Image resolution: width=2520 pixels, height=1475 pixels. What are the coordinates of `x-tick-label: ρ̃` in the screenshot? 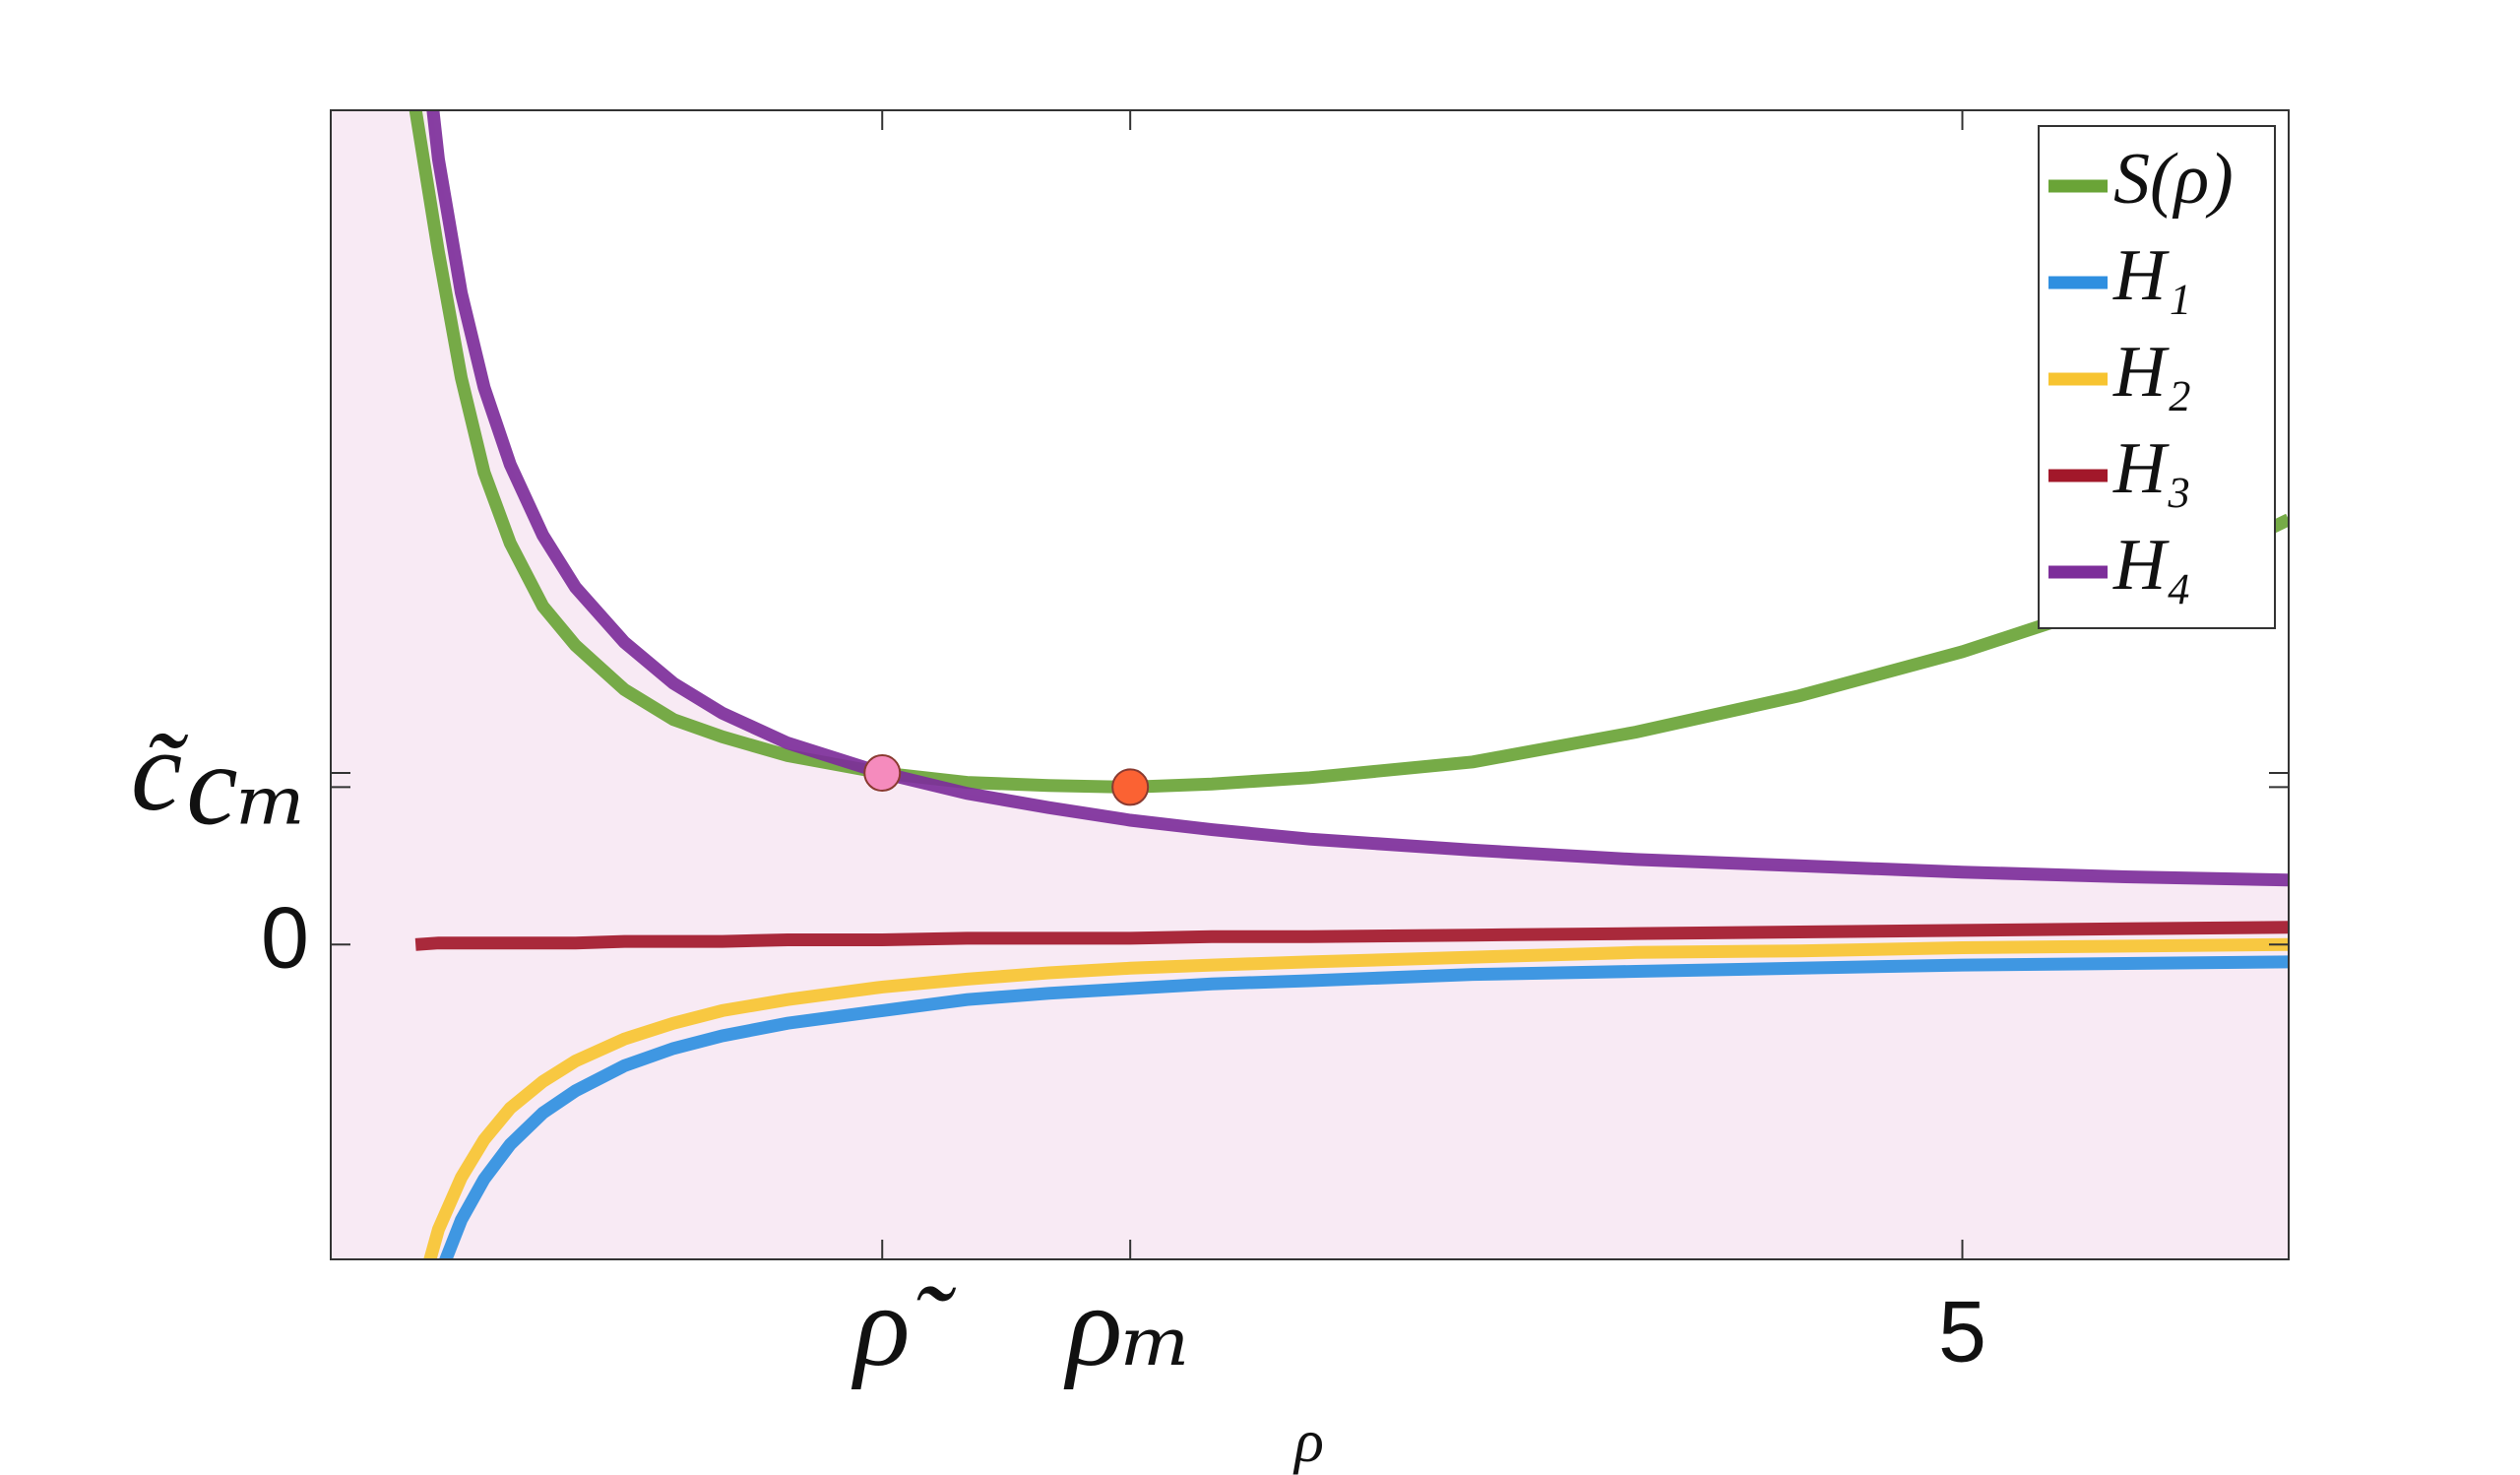 It's located at (904, 1325).